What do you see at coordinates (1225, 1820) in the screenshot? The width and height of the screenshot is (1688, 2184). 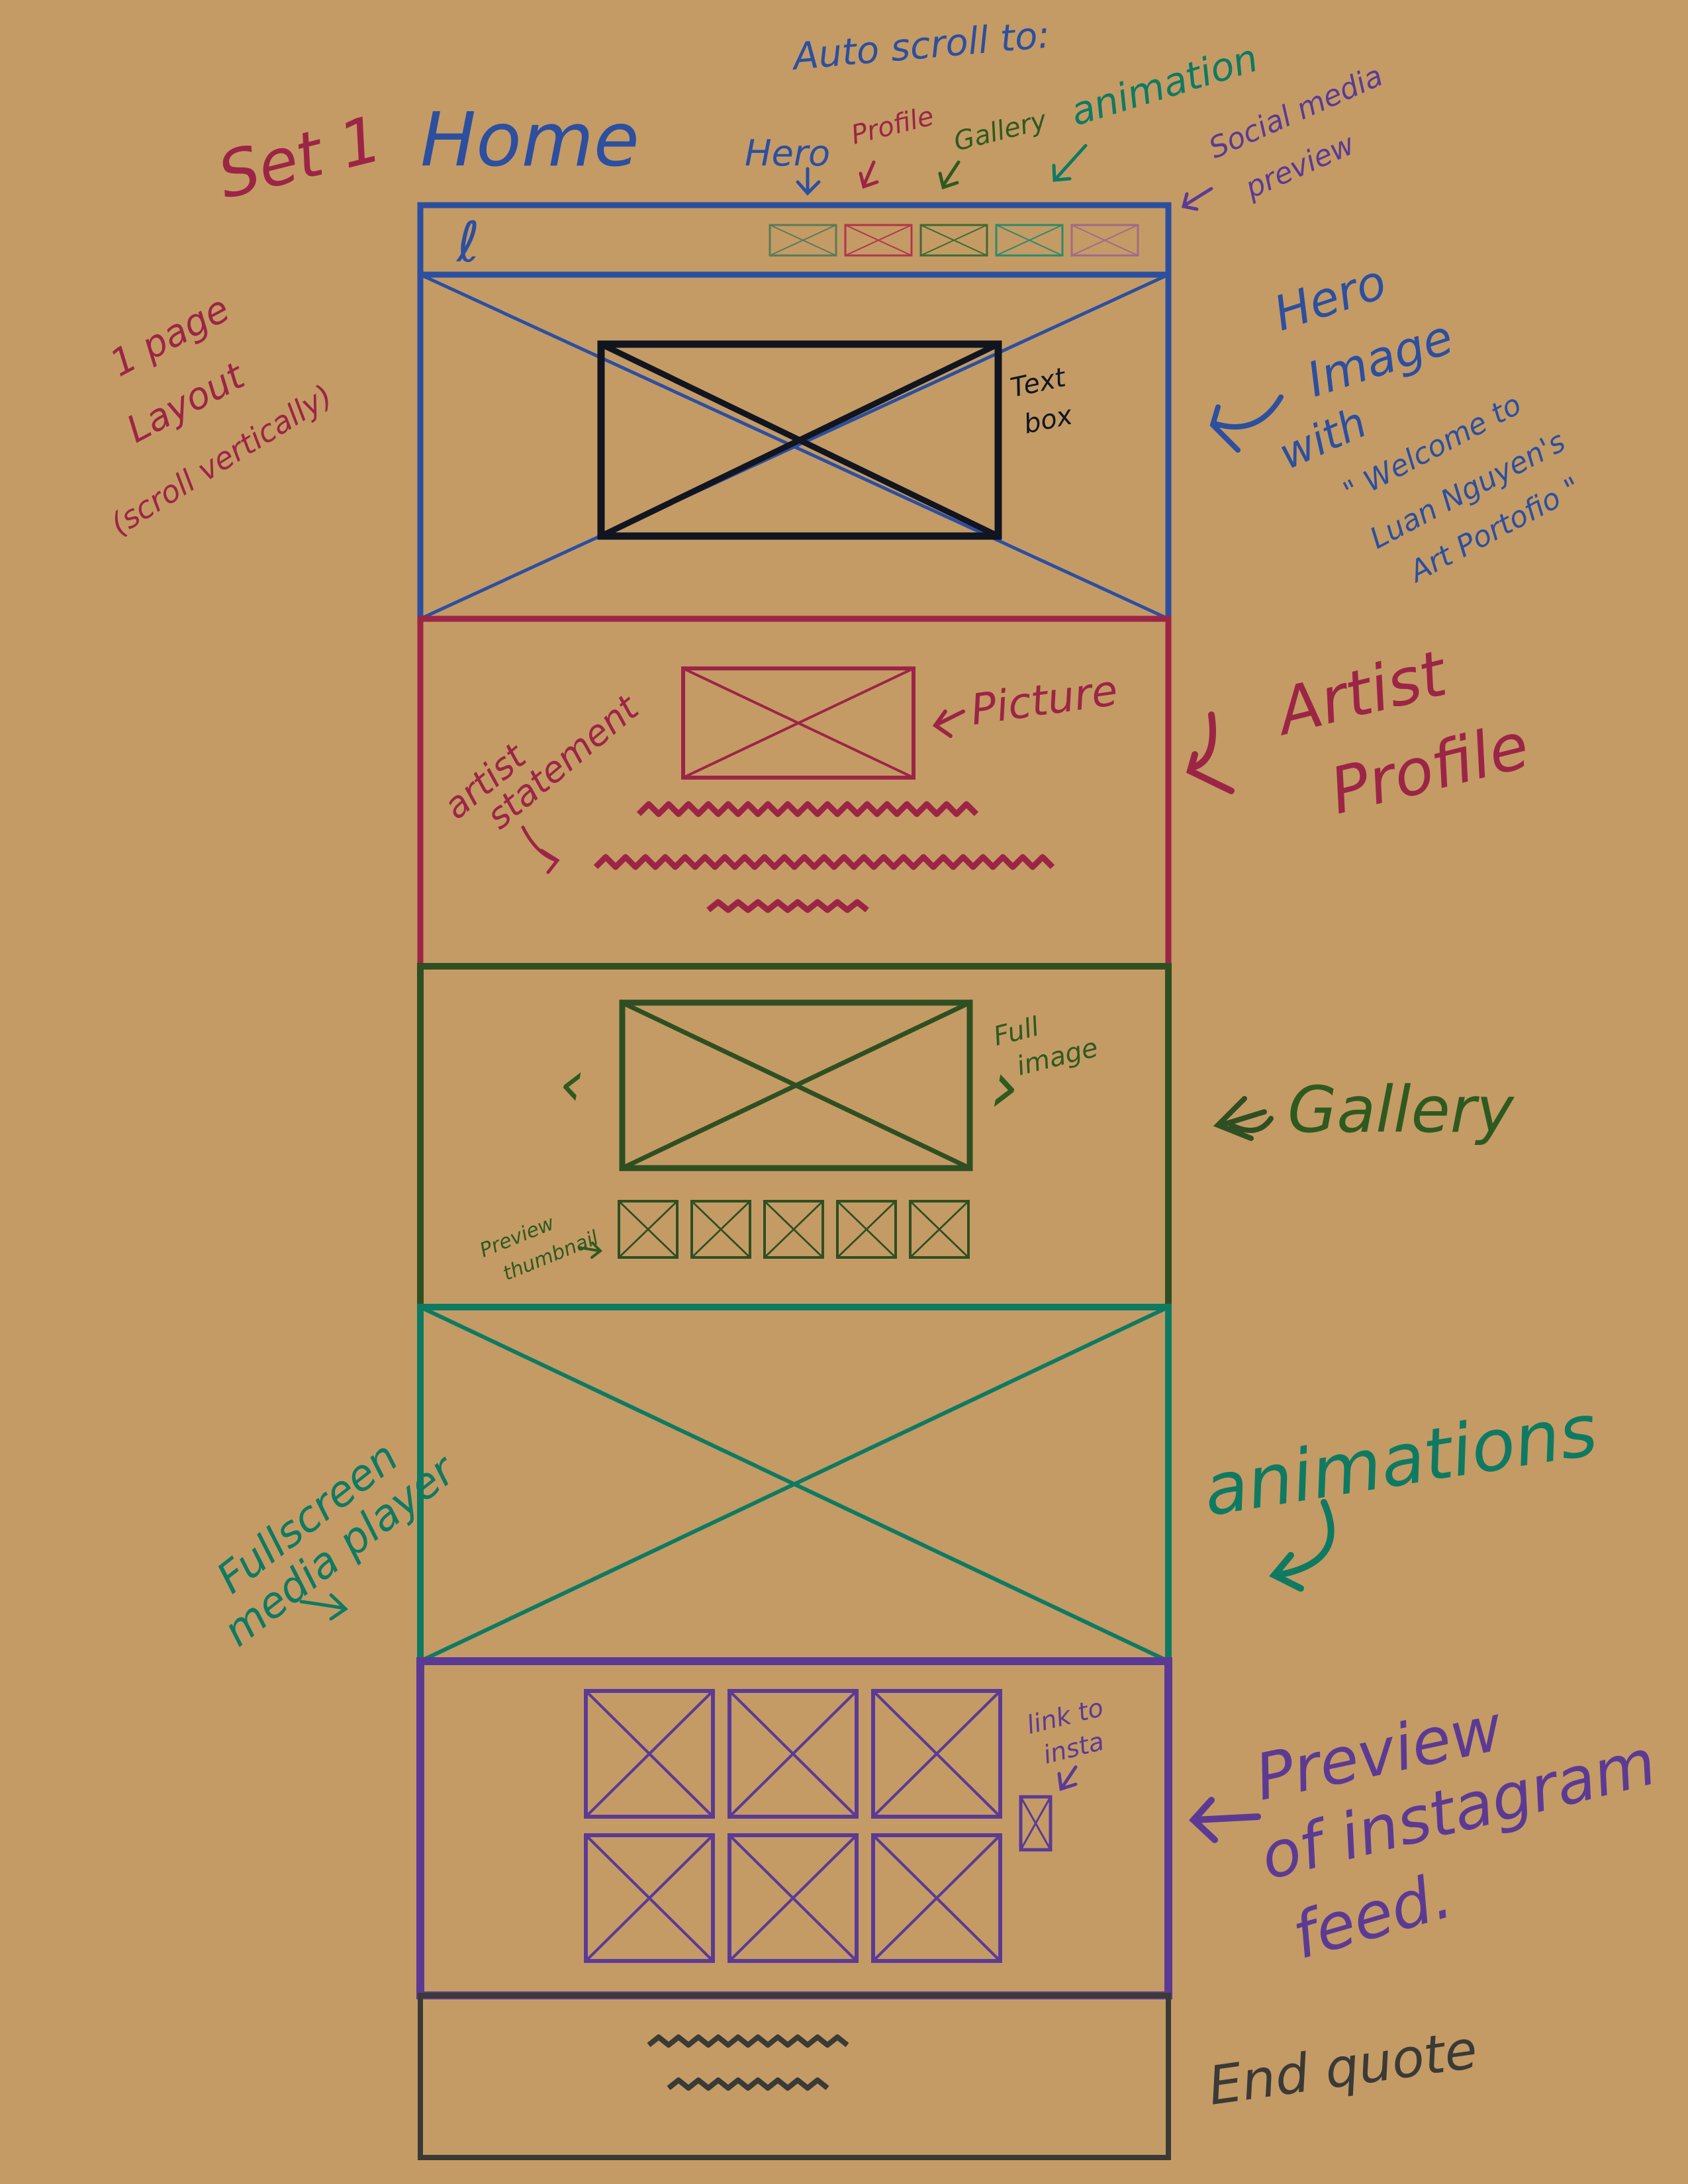 I see `instagram-arrow` at bounding box center [1225, 1820].